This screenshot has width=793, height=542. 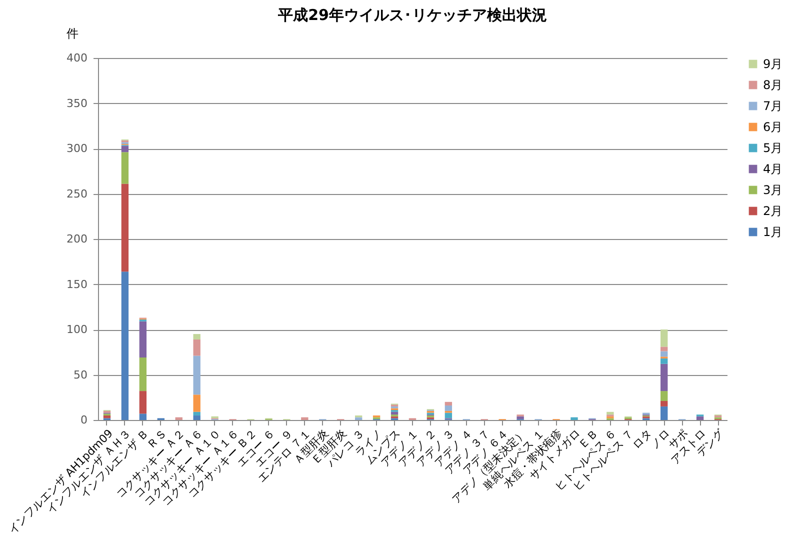 I want to click on chart-title: 平成29年ウイルス･リケッチア検出状況, so click(x=412, y=15).